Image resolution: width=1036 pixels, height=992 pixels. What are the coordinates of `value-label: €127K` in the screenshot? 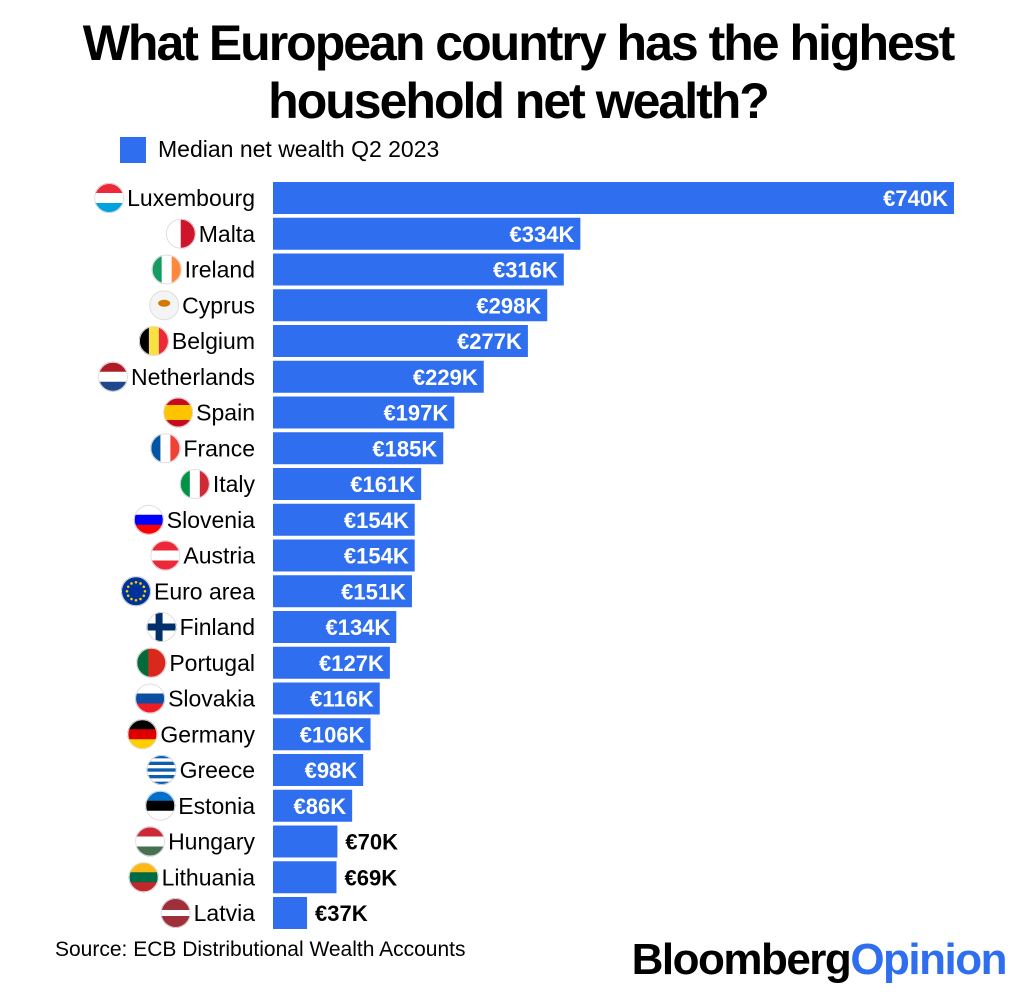 It's located at (351, 663).